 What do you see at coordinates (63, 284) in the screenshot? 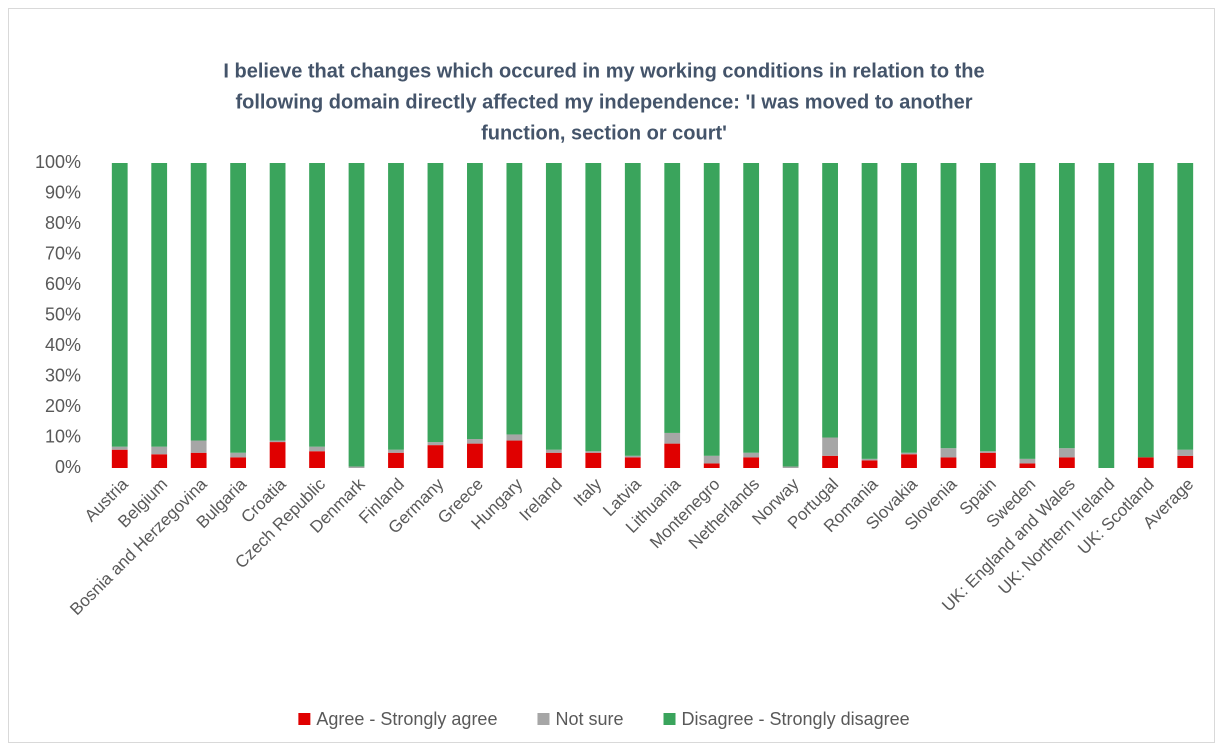
I see `y-tick-label: 60%` at bounding box center [63, 284].